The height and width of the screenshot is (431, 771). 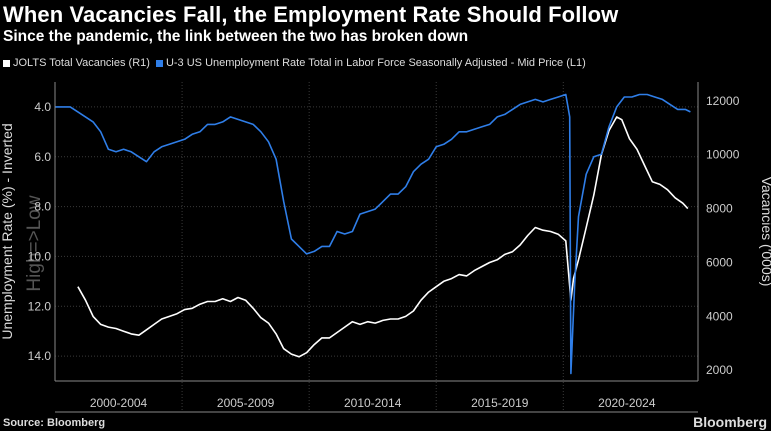 I want to click on ghost-label: High=>Low, so click(x=34, y=243).